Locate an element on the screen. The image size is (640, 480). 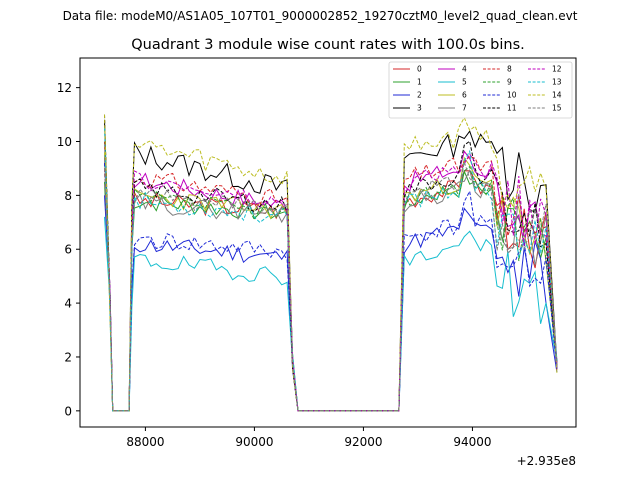
legend-label-10: 10 is located at coordinates (512, 95).